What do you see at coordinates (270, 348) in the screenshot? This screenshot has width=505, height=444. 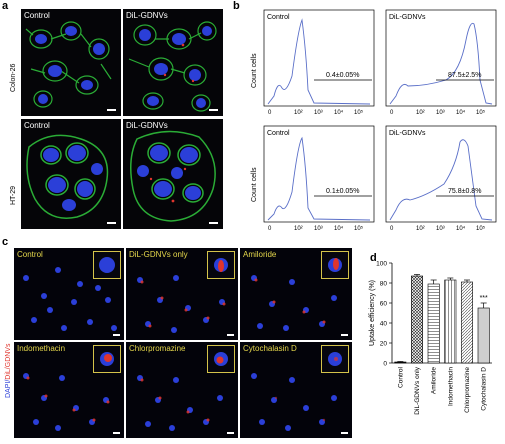 I see `tile-label: Cytochalasin D` at bounding box center [270, 348].